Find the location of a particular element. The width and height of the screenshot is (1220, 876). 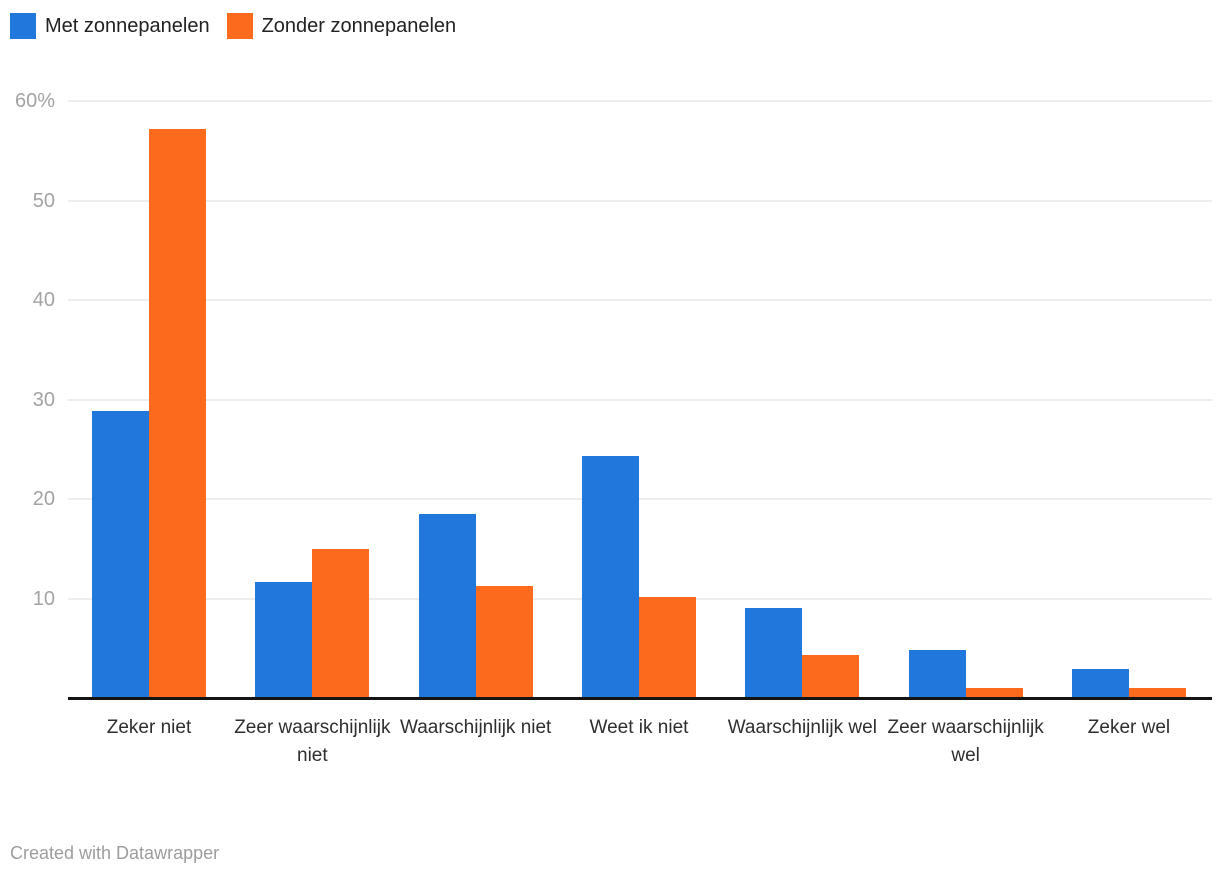

x-axis-label-weet-ik-niet: Weet ik niet is located at coordinates (639, 727).